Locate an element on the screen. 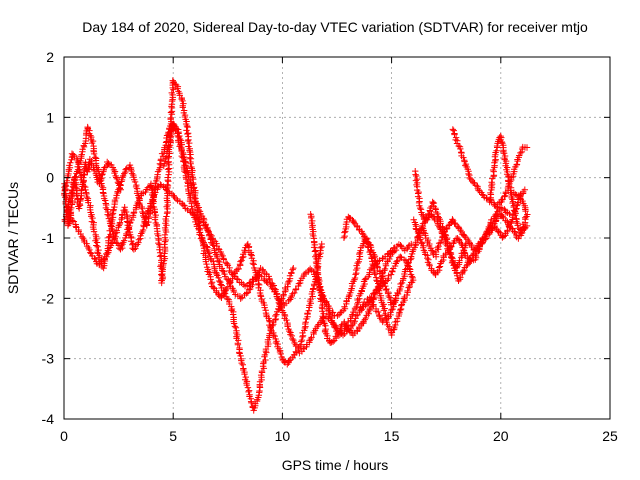  y-tick-label: -2 is located at coordinates (48, 298).